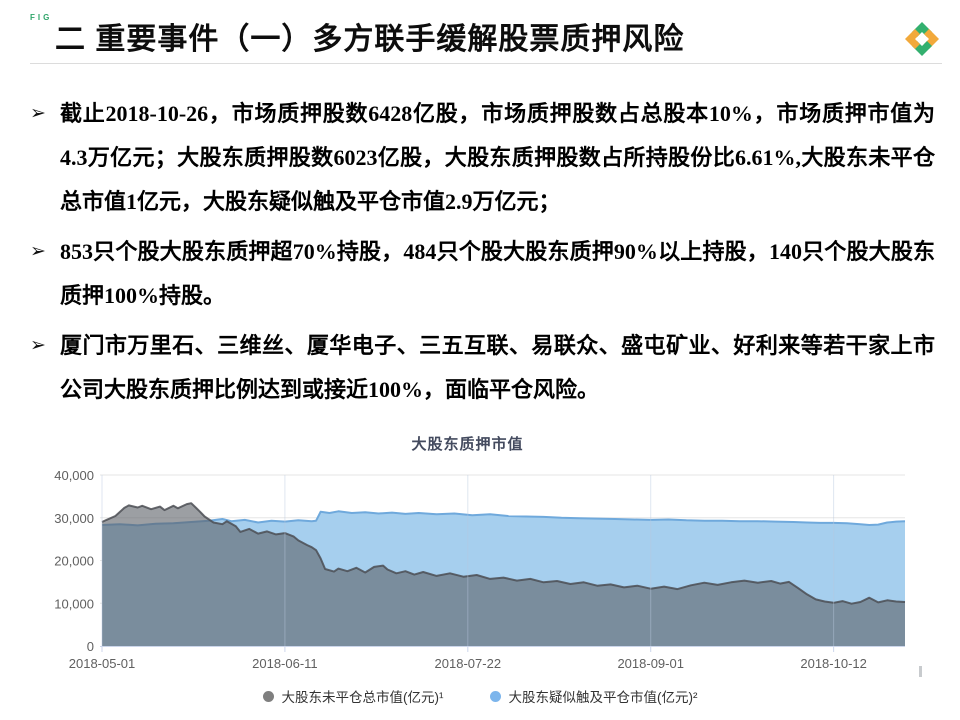 The height and width of the screenshot is (720, 960). What do you see at coordinates (480, 696) in the screenshot?
I see `chart-legend: 大股东未平仓总市值(亿元)¹ 大股东疑似触及平仓市值(亿元)²` at bounding box center [480, 696].